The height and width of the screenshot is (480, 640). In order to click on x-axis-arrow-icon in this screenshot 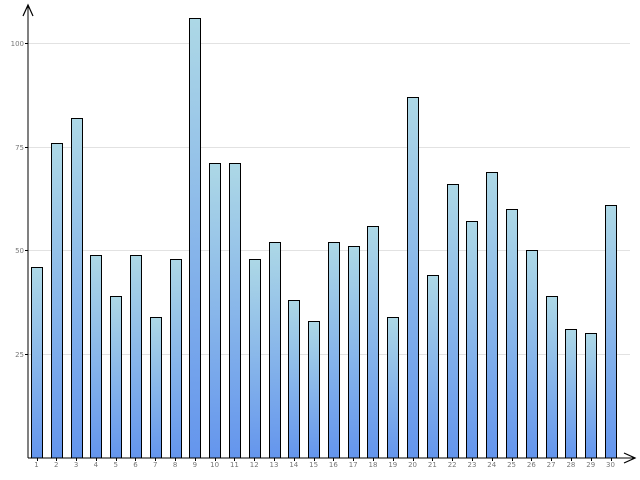, I will do `click(630, 458)`.